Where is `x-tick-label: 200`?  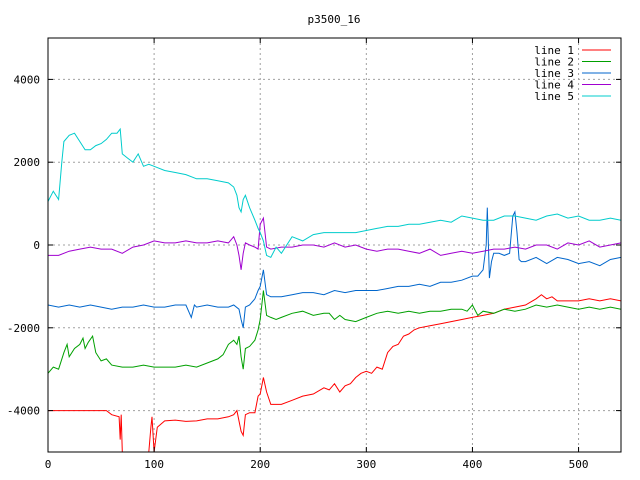
x-tick-label: 200 is located at coordinates (260, 464).